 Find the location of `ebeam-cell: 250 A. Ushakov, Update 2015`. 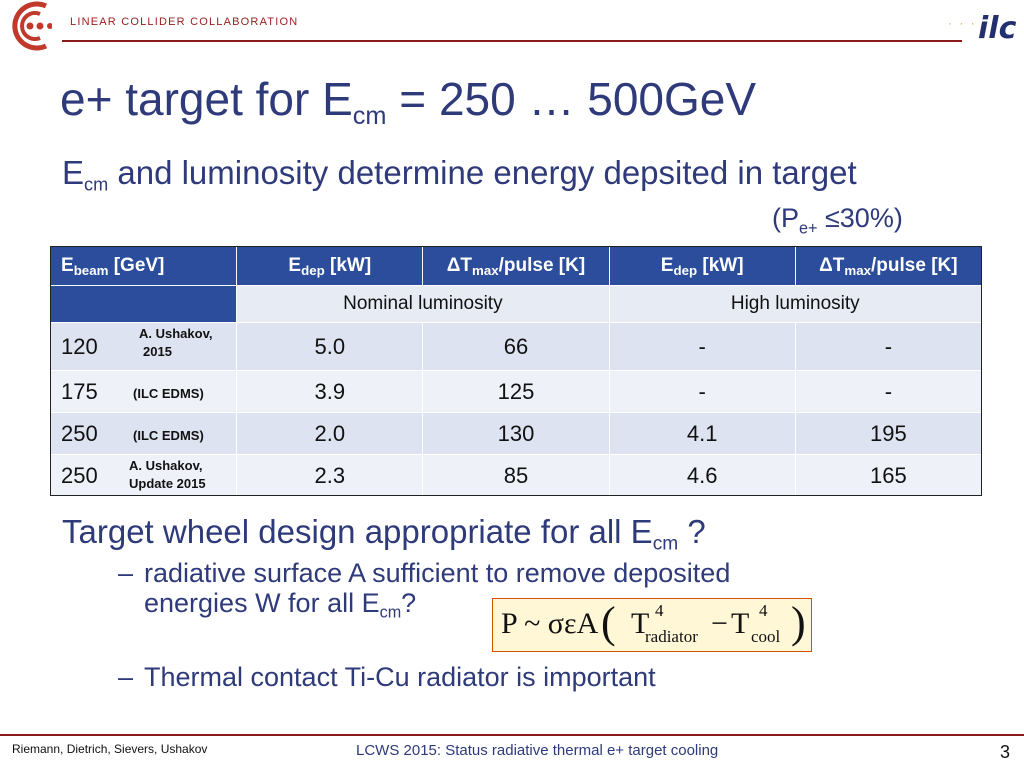

ebeam-cell: 250 A. Ushakov, Update 2015 is located at coordinates (143, 475).